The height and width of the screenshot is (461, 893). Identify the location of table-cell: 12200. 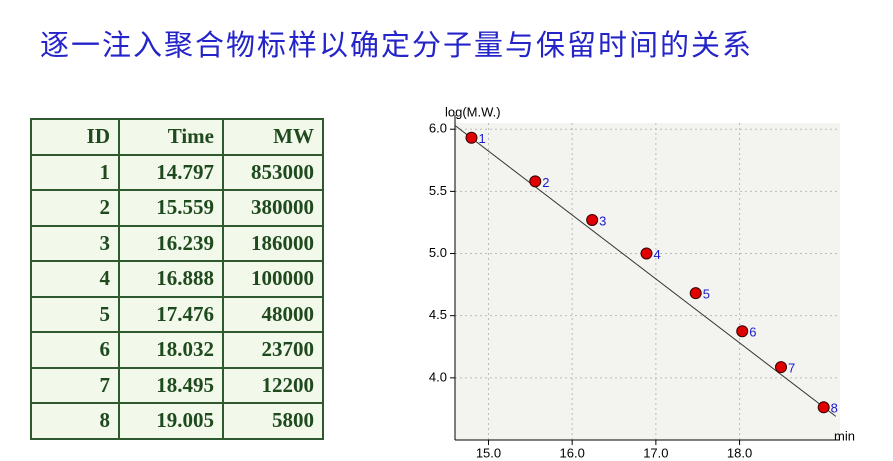
(273, 385).